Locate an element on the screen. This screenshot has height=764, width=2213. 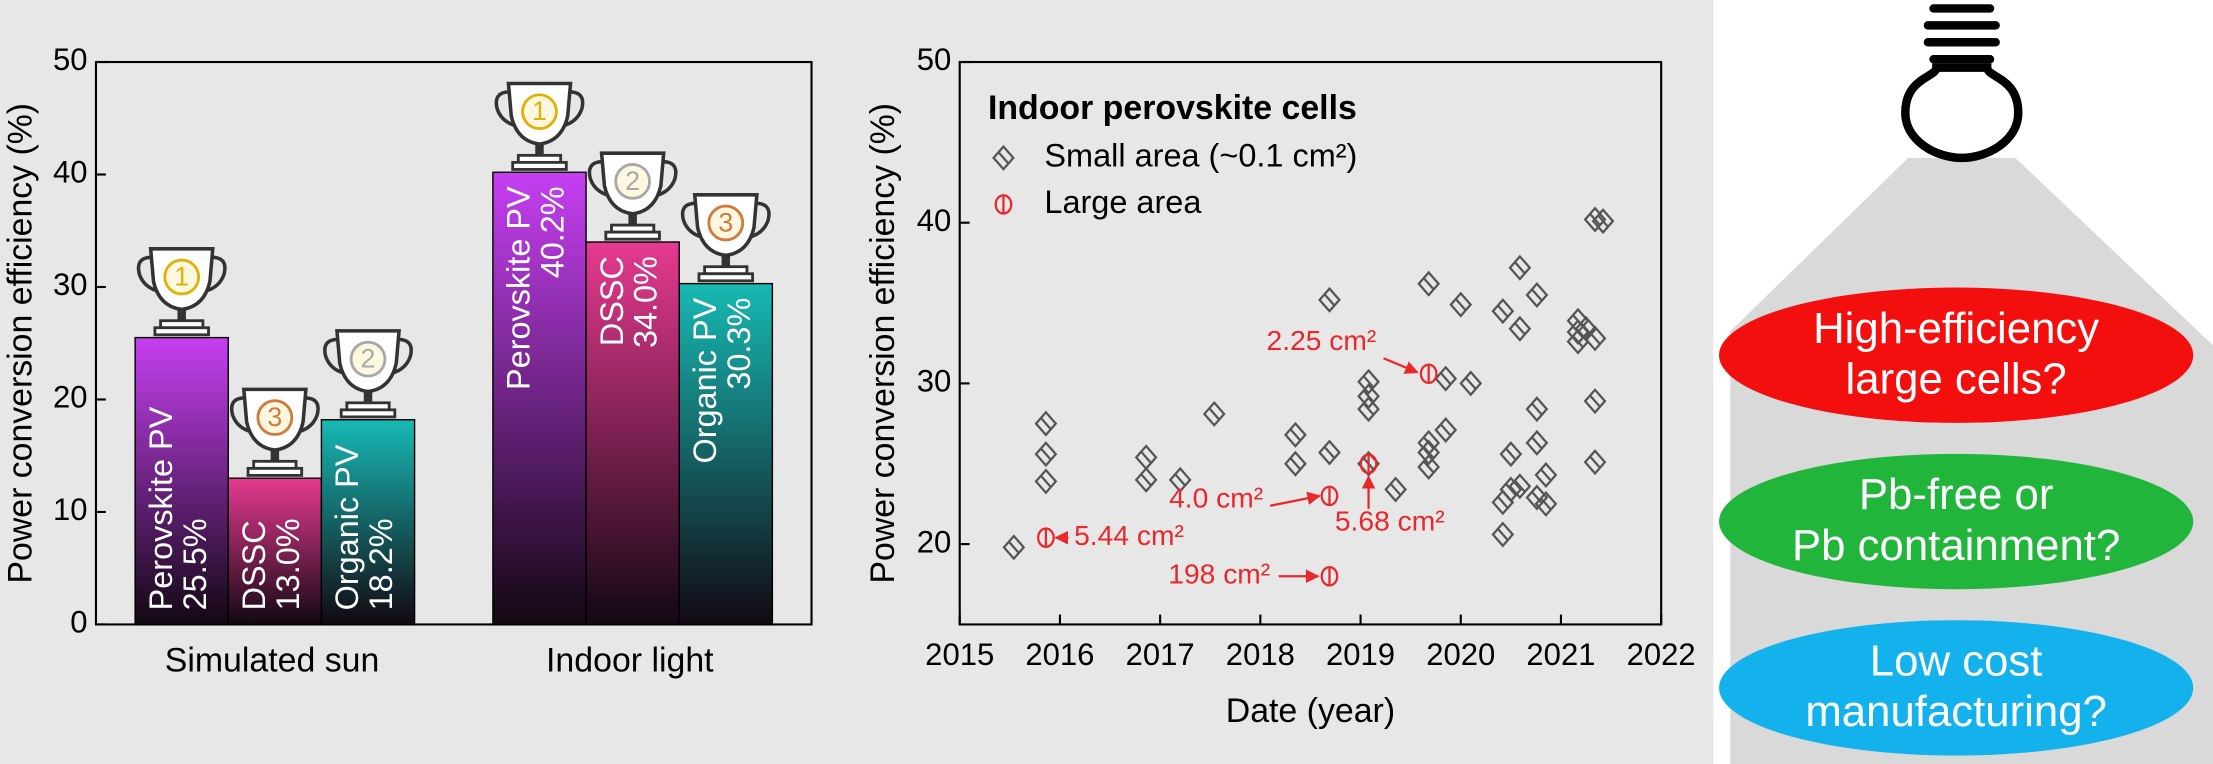
point-label: 5.44 cm² is located at coordinates (1129, 535).